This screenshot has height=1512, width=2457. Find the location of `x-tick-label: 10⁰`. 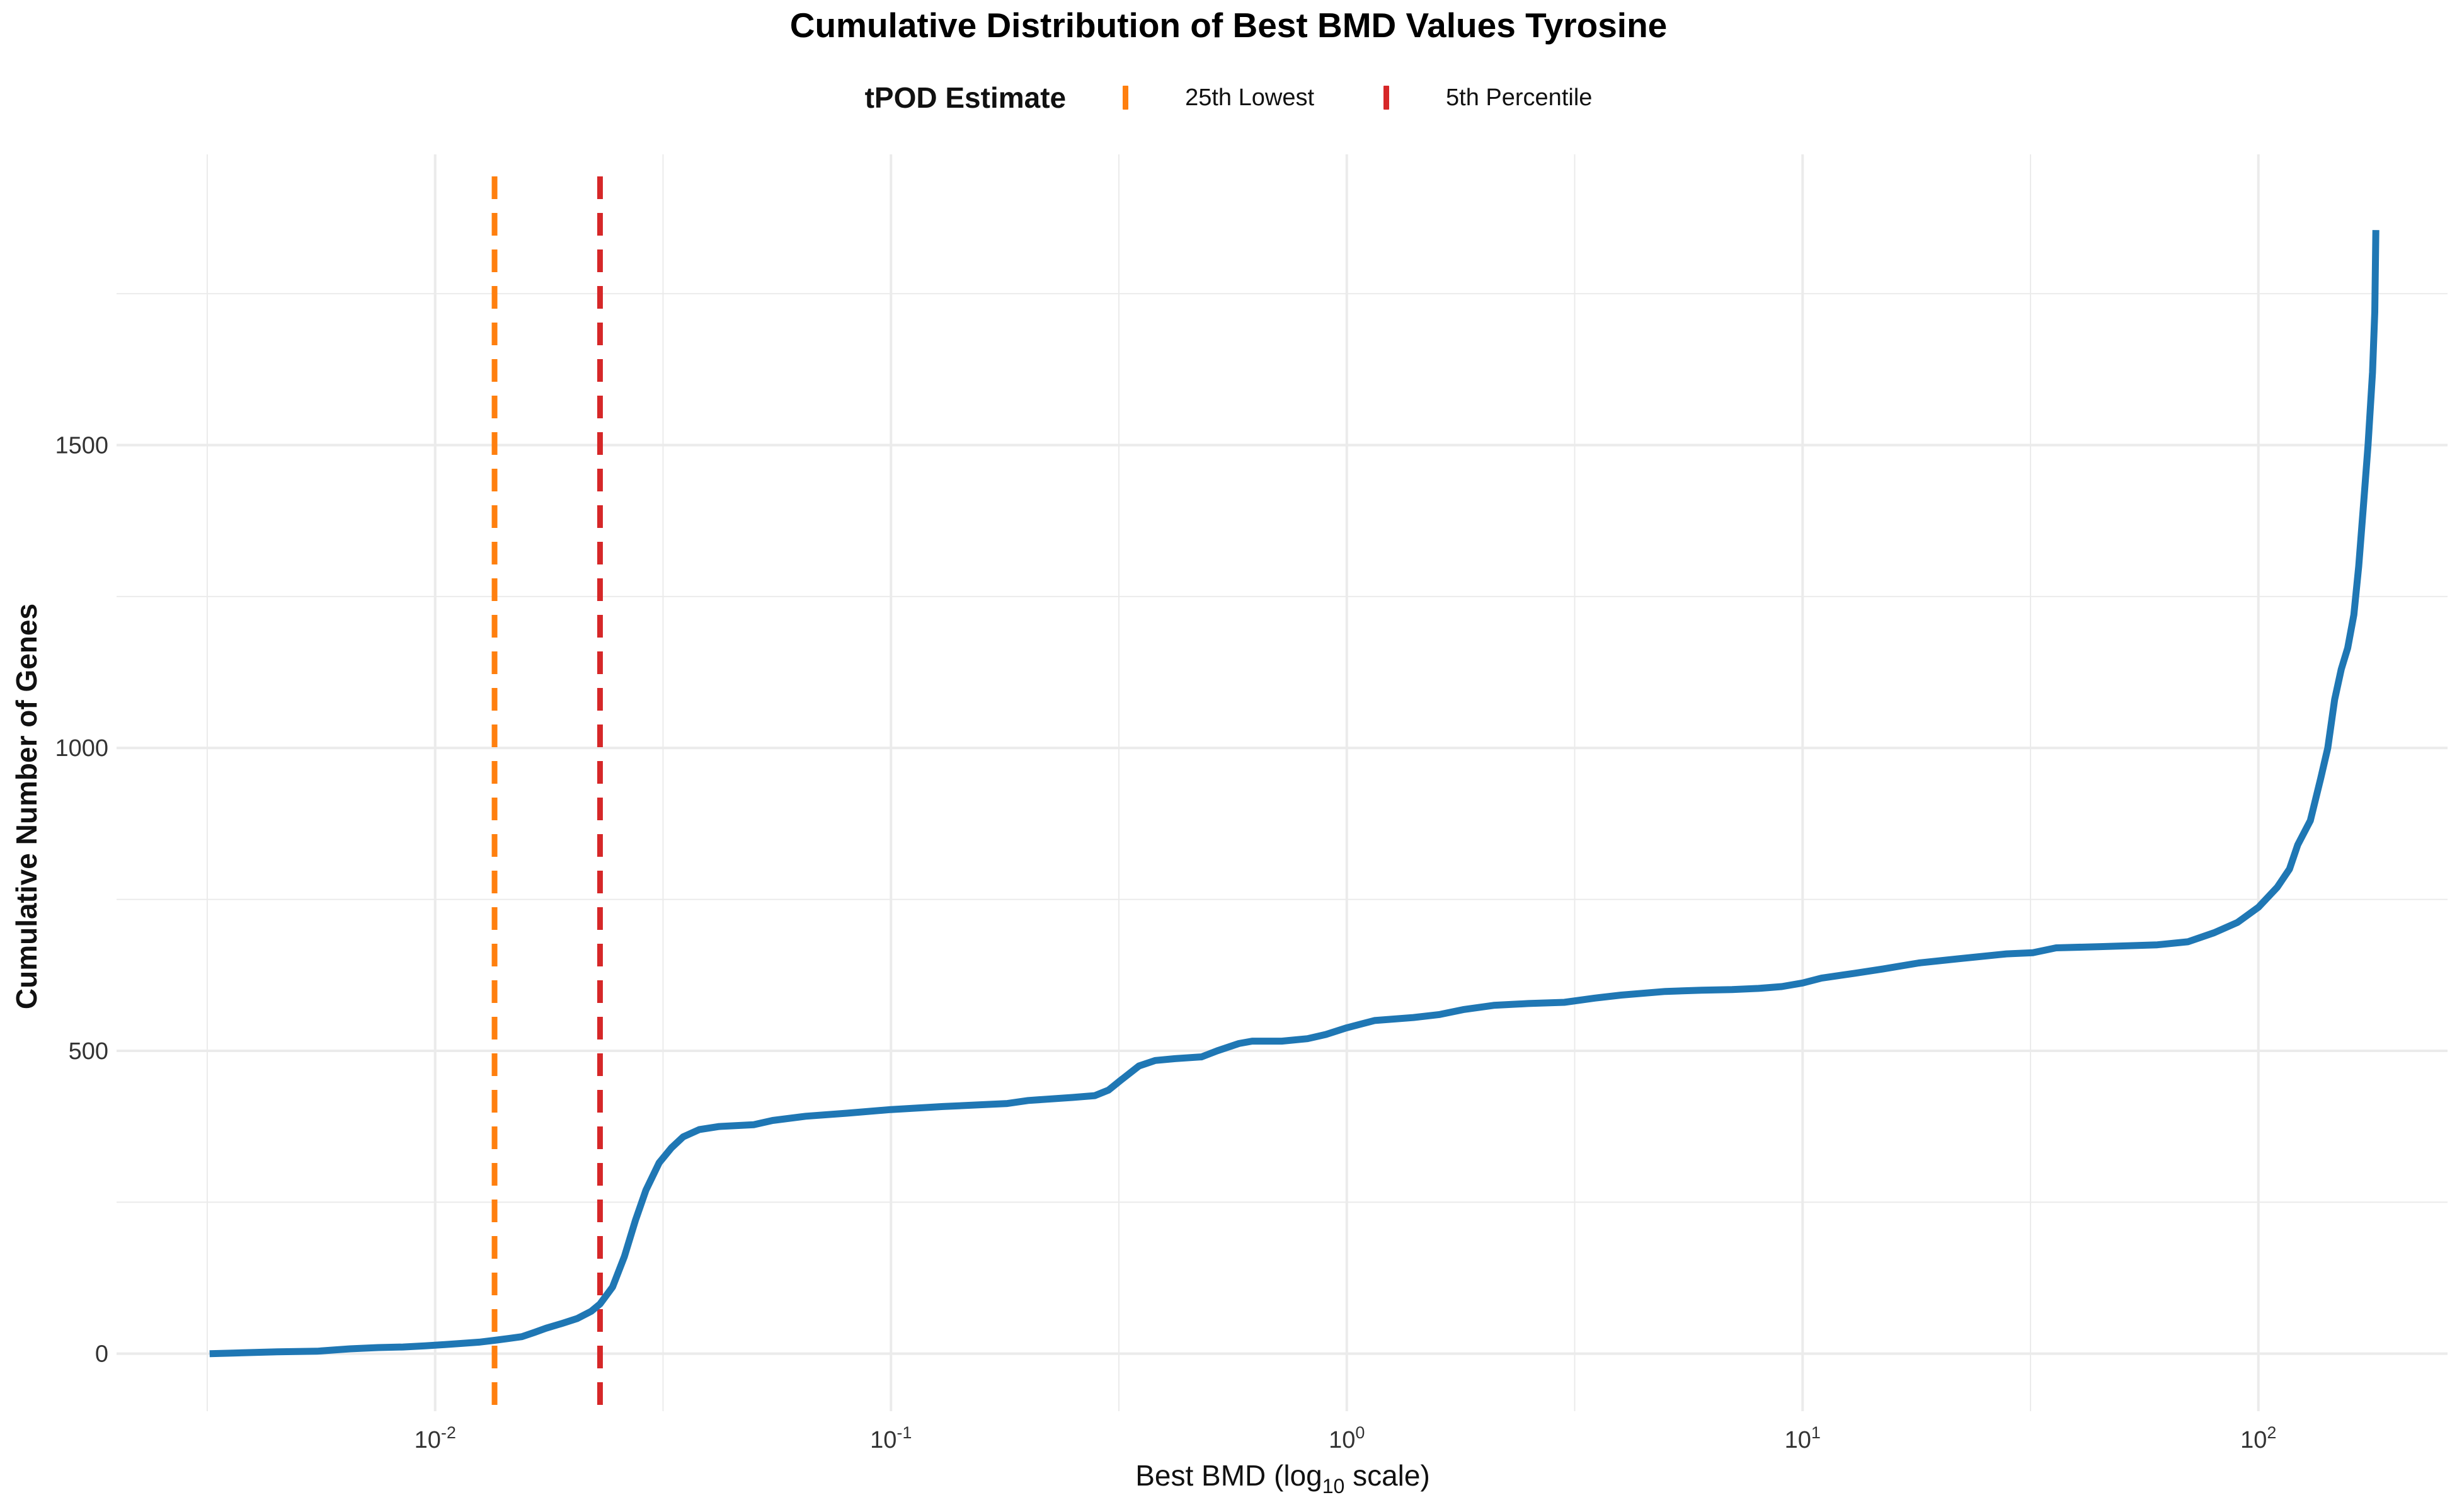

x-tick-label: 10⁰ is located at coordinates (1347, 1438).